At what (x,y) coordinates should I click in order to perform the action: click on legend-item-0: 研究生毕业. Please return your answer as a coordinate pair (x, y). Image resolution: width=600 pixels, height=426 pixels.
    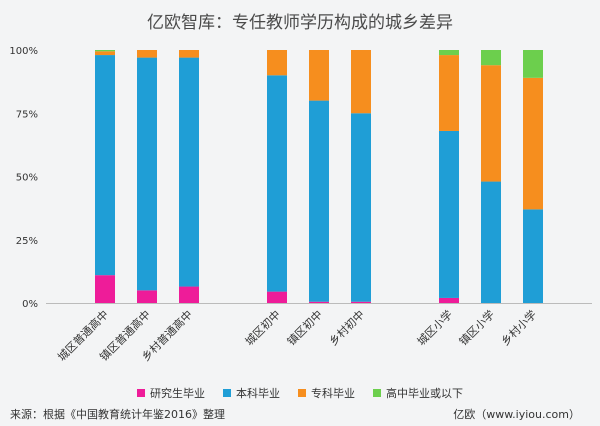
    Looking at the image, I should click on (171, 393).